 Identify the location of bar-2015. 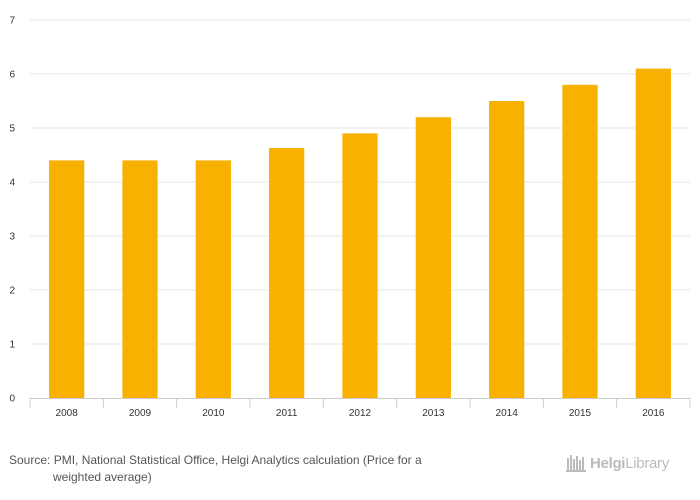
(580, 241).